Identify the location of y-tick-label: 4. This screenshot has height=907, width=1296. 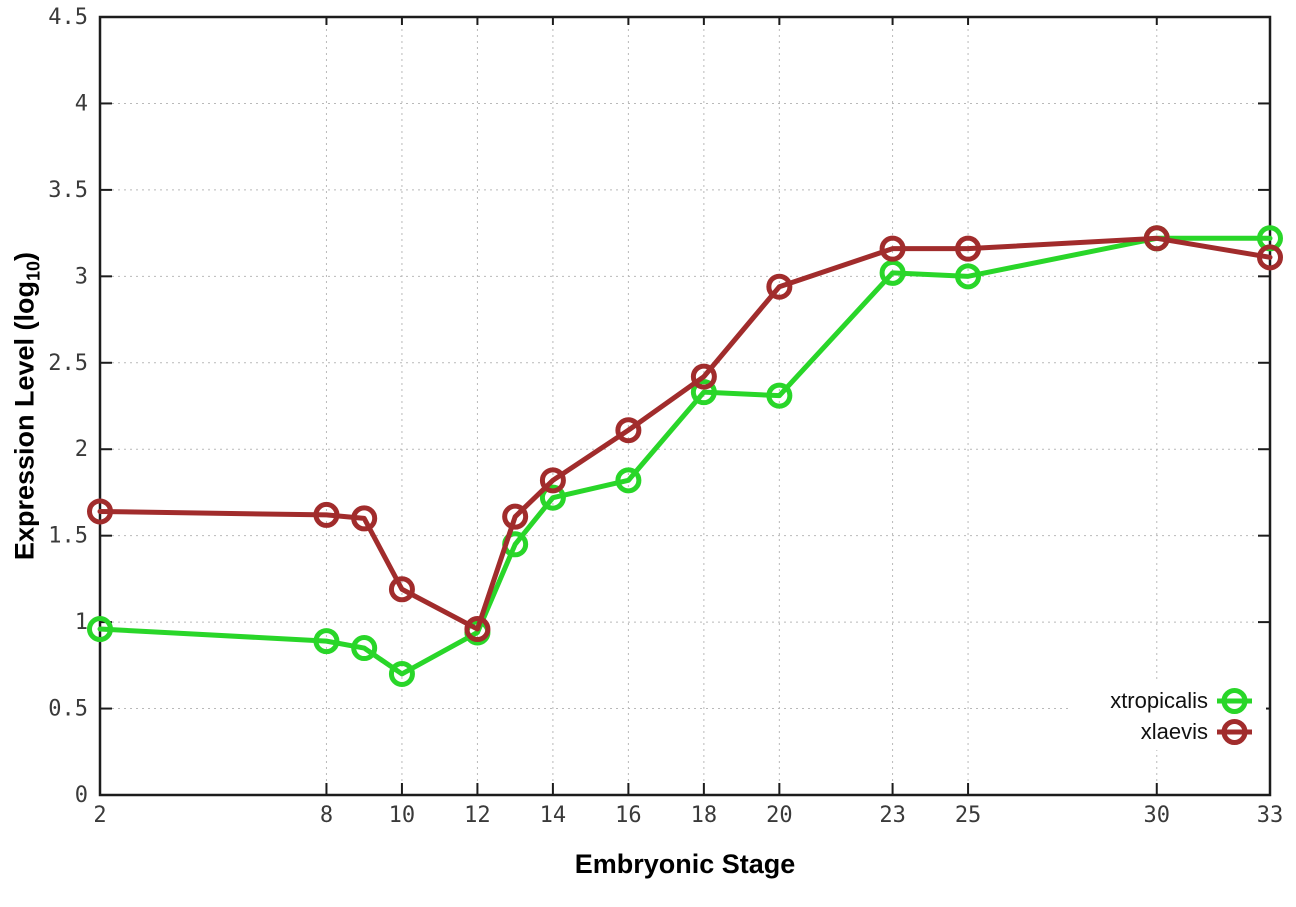
(81, 103).